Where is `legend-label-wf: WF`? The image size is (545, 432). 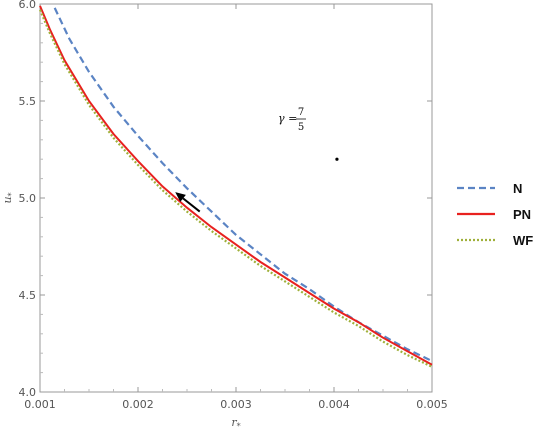
legend-label-wf: WF is located at coordinates (523, 240).